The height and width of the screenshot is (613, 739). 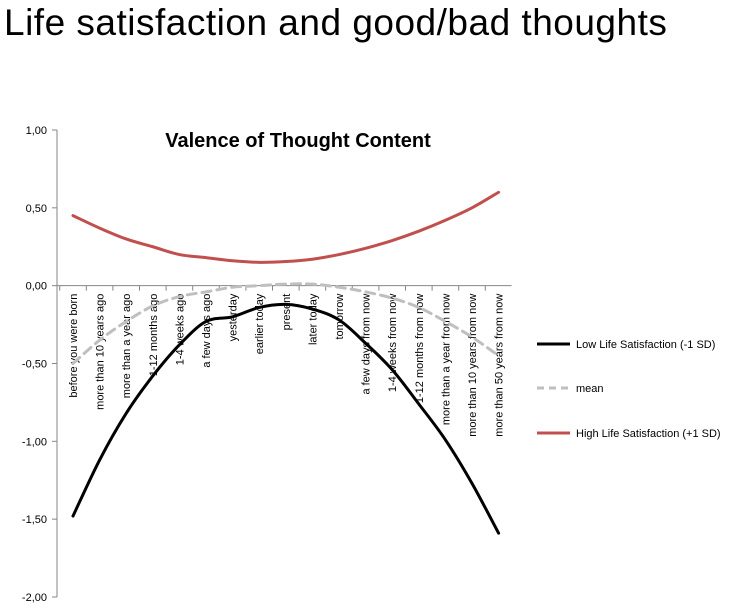 What do you see at coordinates (34, 520) in the screenshot?
I see `y-tick-label: -1,50` at bounding box center [34, 520].